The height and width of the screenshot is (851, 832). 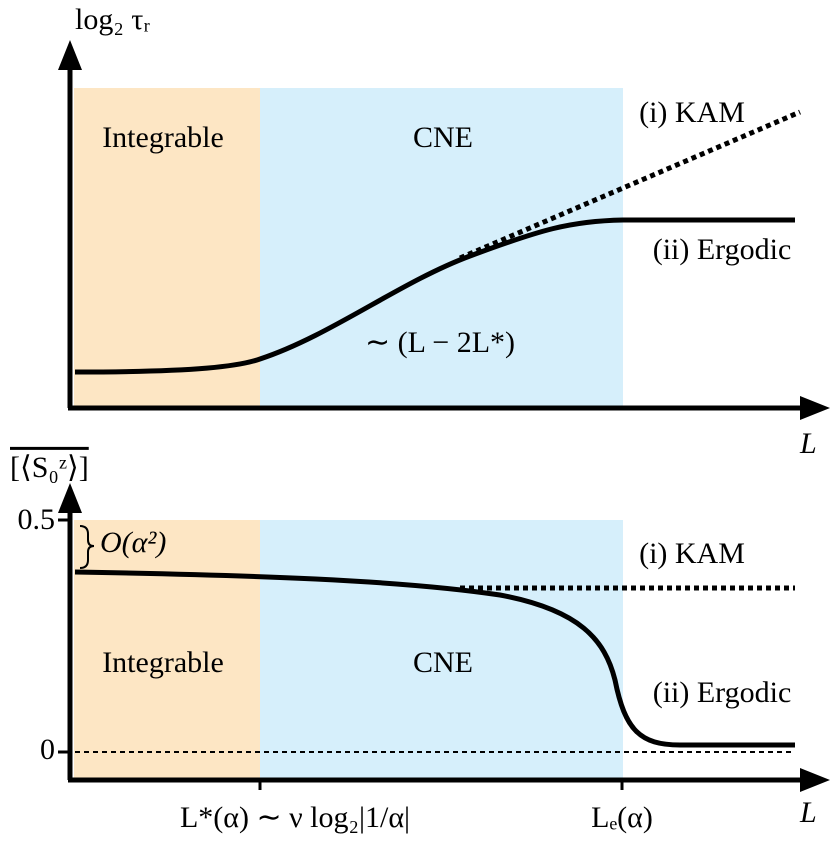 I want to click on gap-label: O(α²), so click(x=133, y=542).